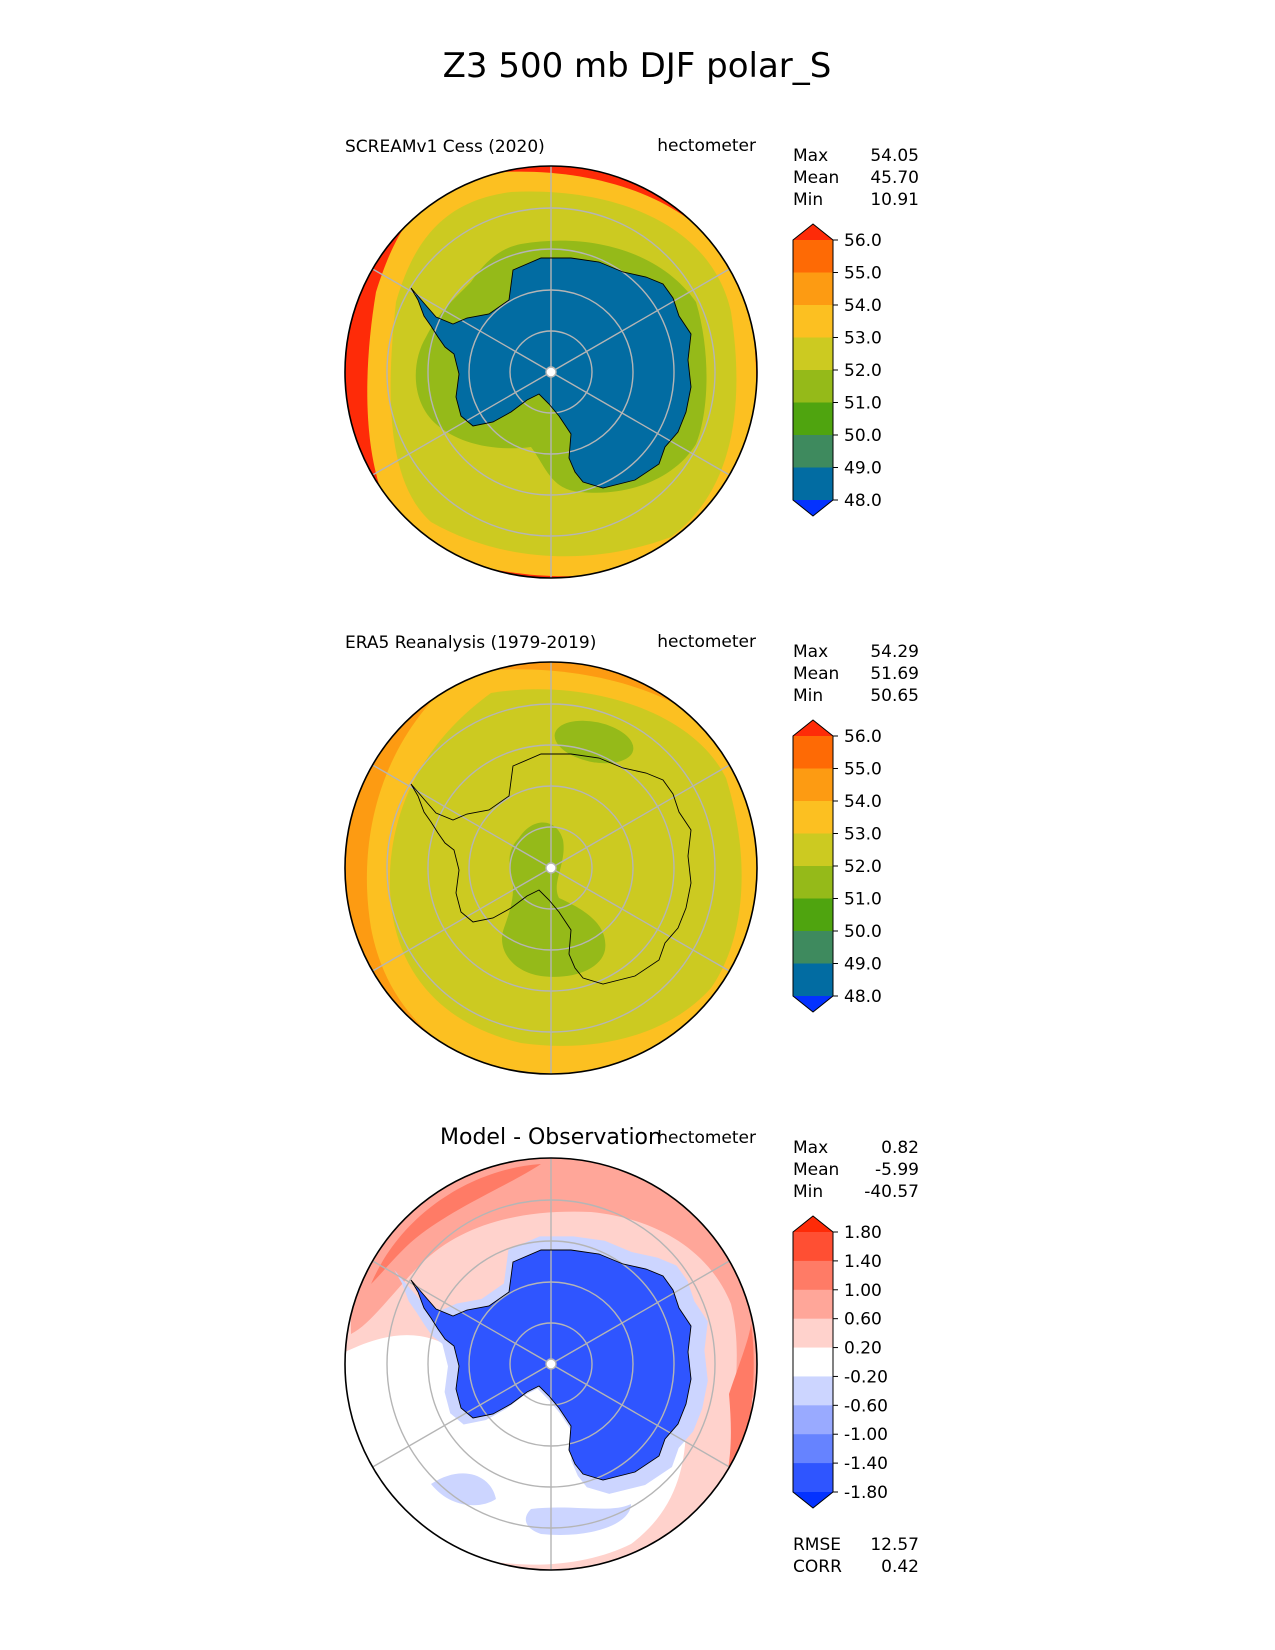 Image resolution: width=1275 pixels, height=1650 pixels. I want to click on panel-difference-units: hectometer, so click(706, 1138).